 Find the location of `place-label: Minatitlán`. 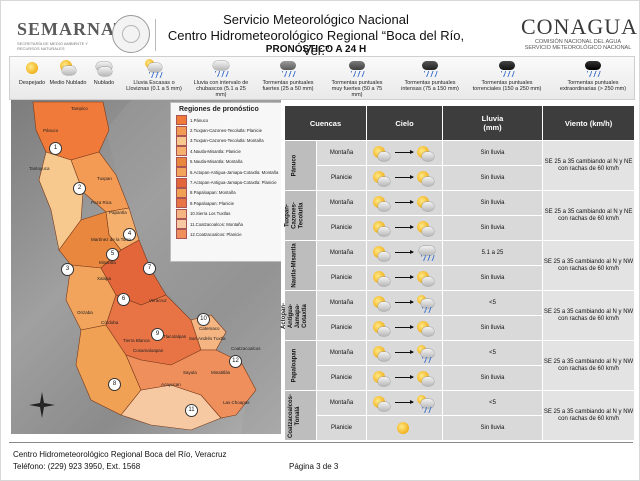

place-label: Minatitlán is located at coordinates (221, 372).